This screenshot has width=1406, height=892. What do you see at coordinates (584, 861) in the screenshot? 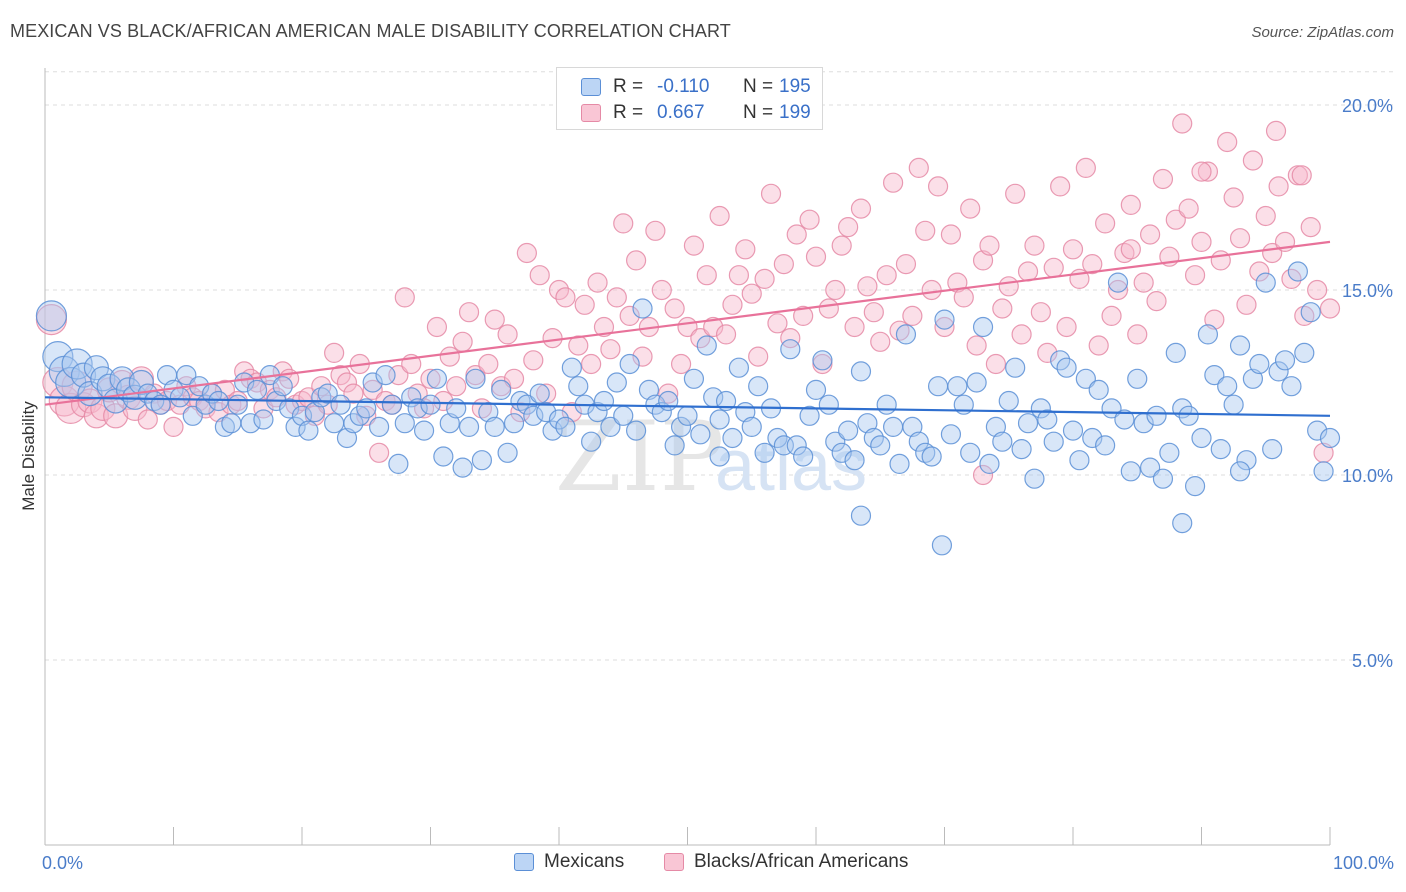
I see `bottom-legend-label: Mexicans` at bounding box center [584, 861].